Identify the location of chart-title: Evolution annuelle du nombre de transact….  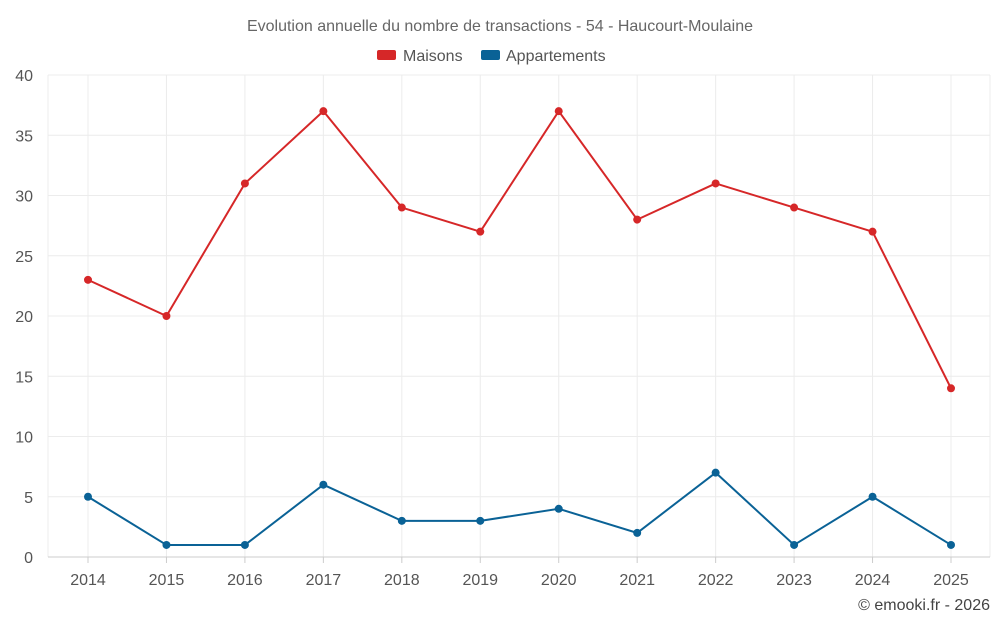
(500, 26).